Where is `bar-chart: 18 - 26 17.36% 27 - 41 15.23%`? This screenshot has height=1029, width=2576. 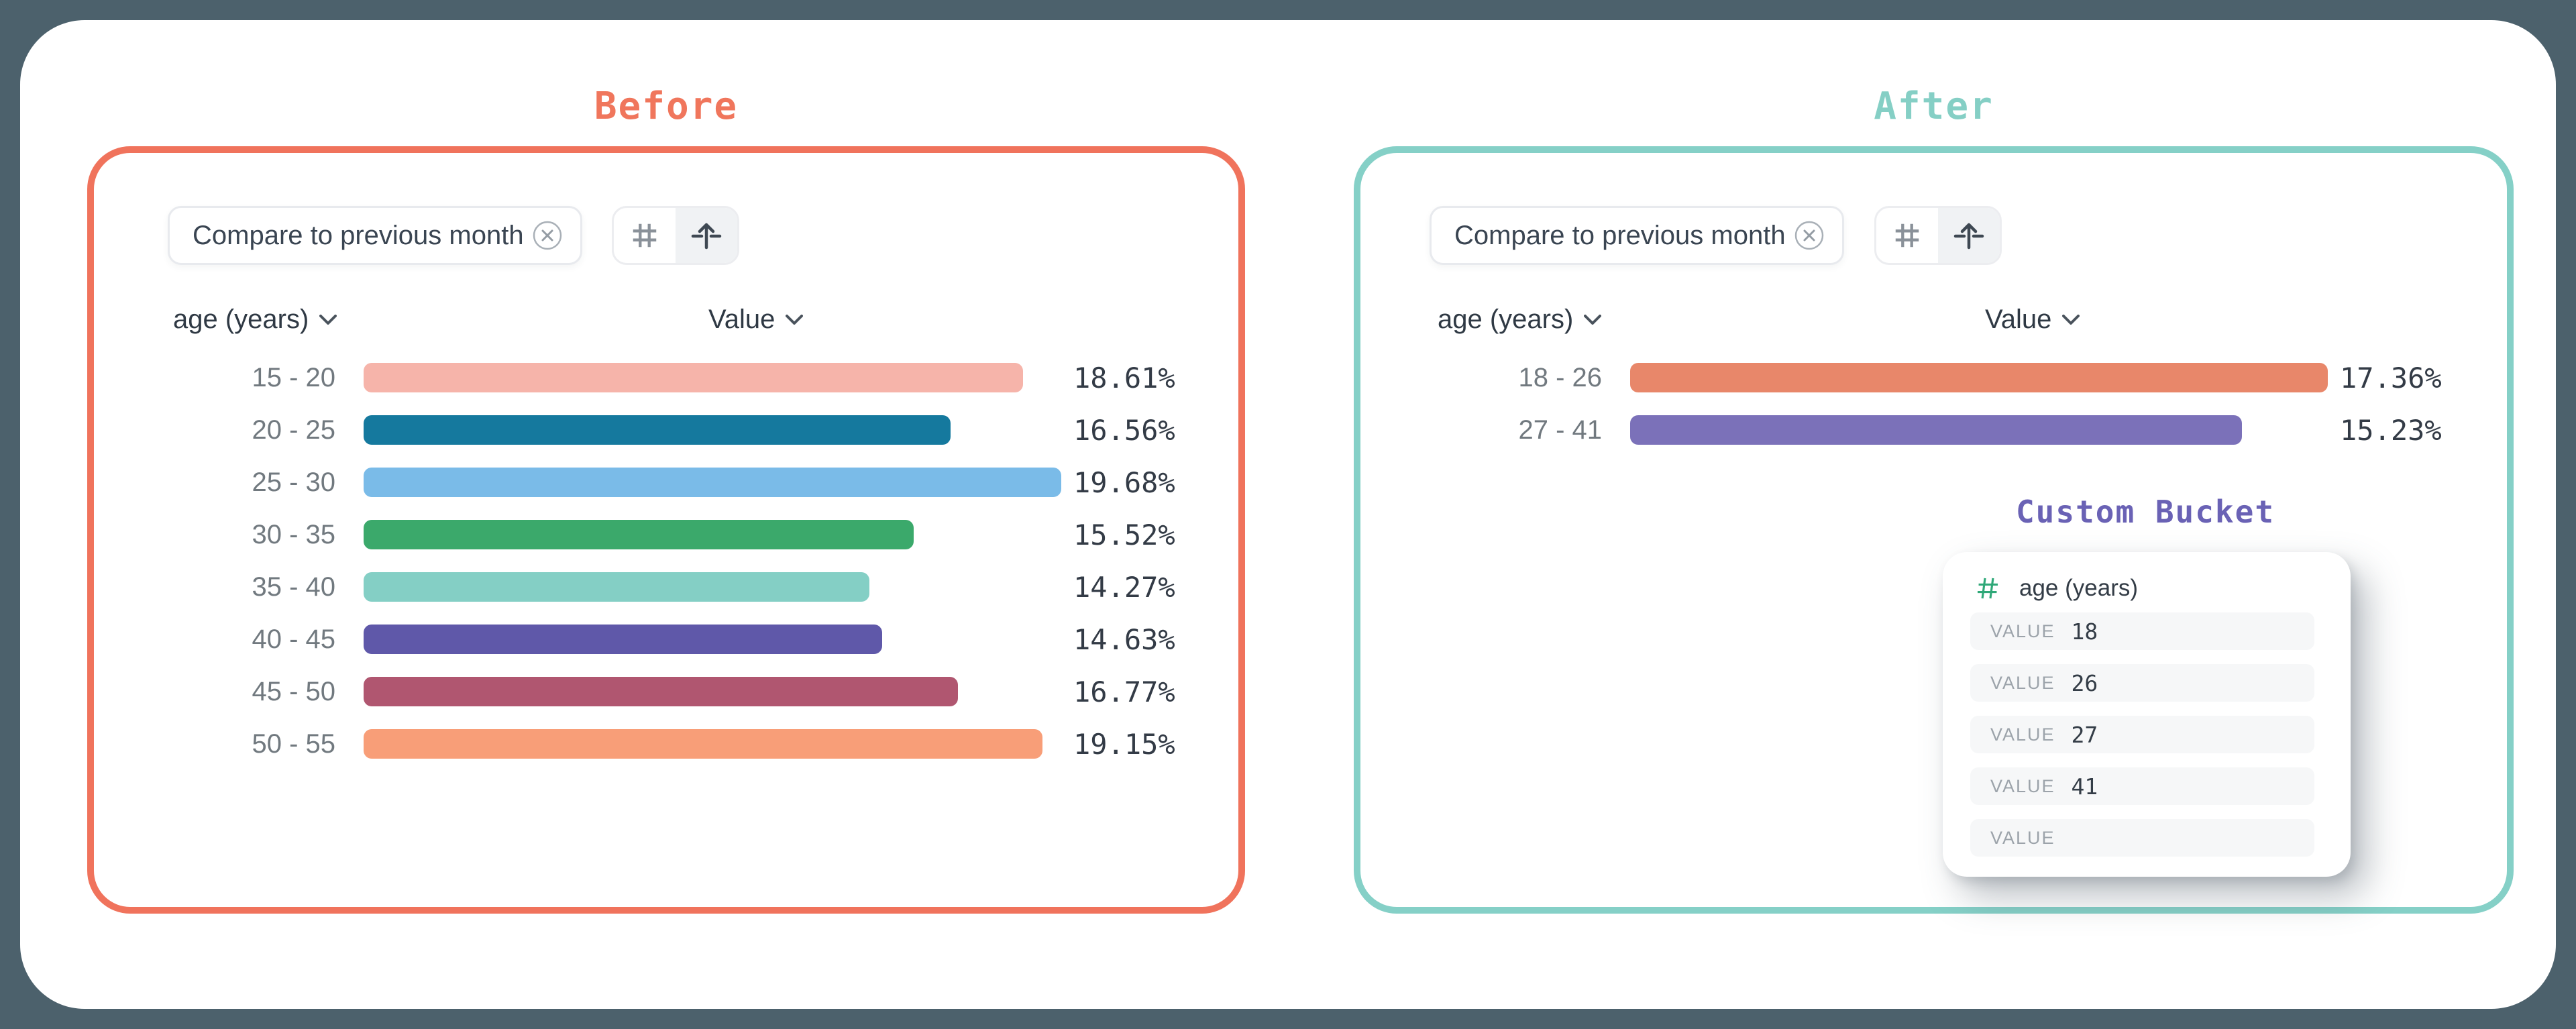
bar-chart: 18 - 26 17.36% 27 - 41 15.23% is located at coordinates (1933, 403).